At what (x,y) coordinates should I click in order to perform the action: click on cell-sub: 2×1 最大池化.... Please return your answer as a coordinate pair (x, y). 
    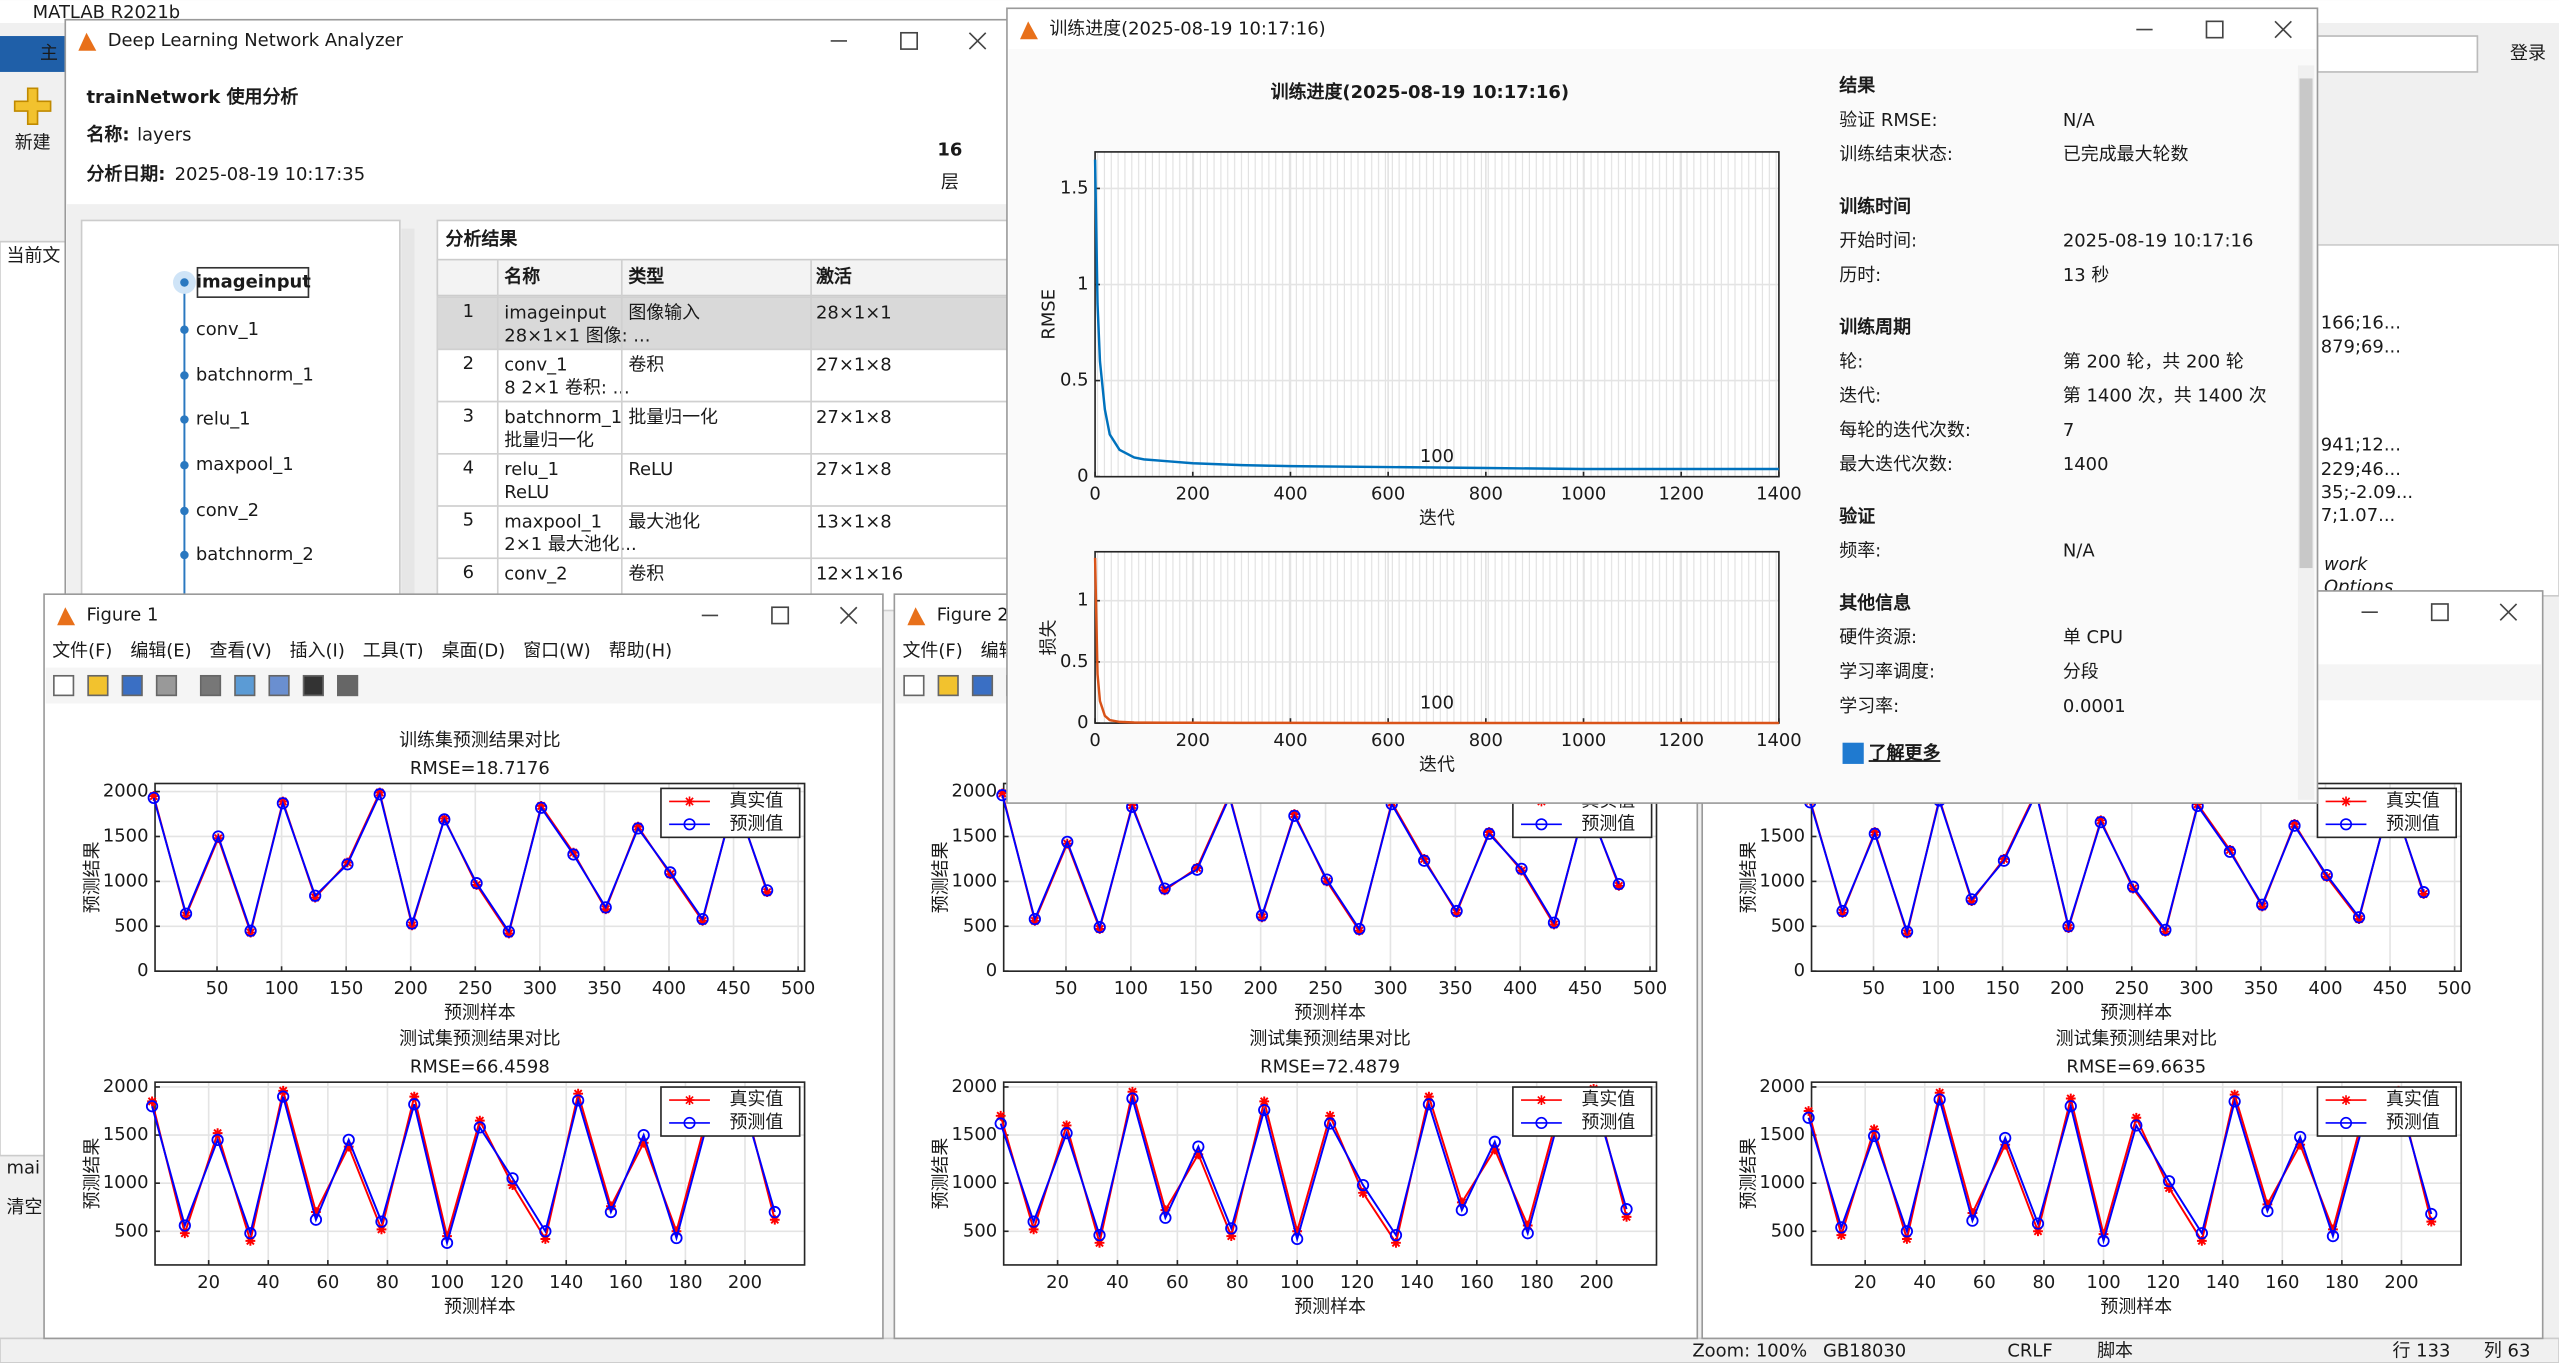
    Looking at the image, I should click on (570, 544).